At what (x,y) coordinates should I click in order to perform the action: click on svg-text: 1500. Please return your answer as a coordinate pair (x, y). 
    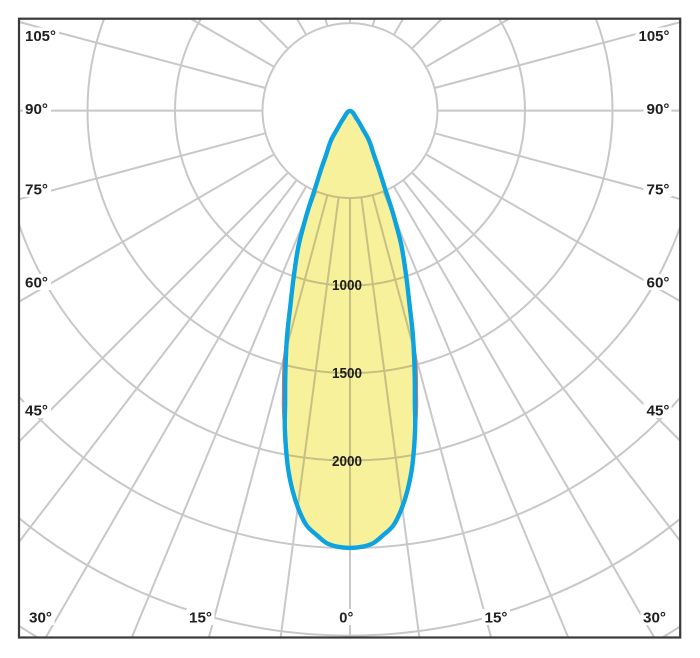
    Looking at the image, I should click on (347, 373).